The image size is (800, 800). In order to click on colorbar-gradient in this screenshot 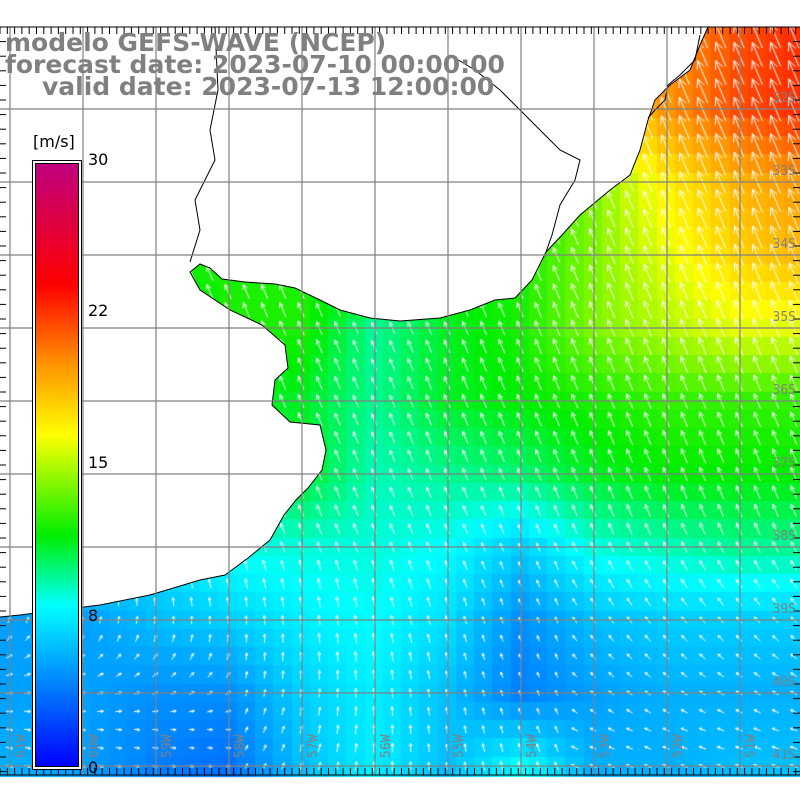, I will do `click(57, 465)`.